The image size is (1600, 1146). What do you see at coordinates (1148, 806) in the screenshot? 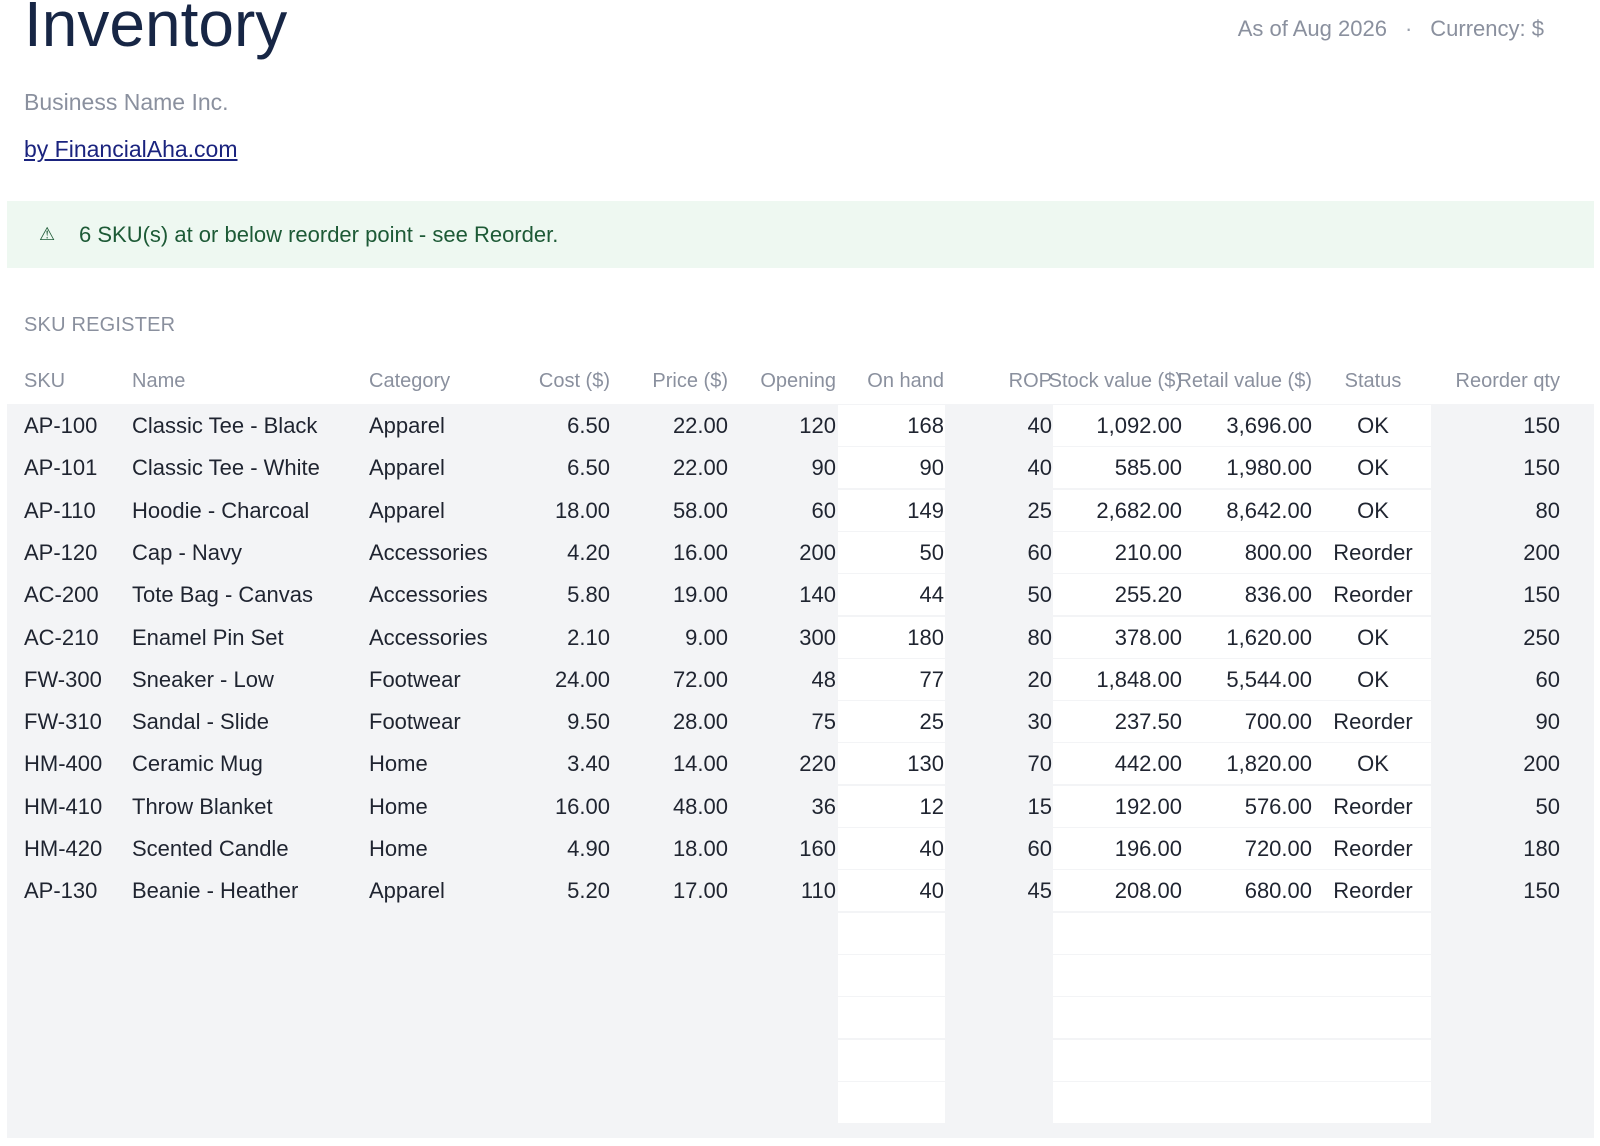
I see `cell-stock-value: 192.00` at bounding box center [1148, 806].